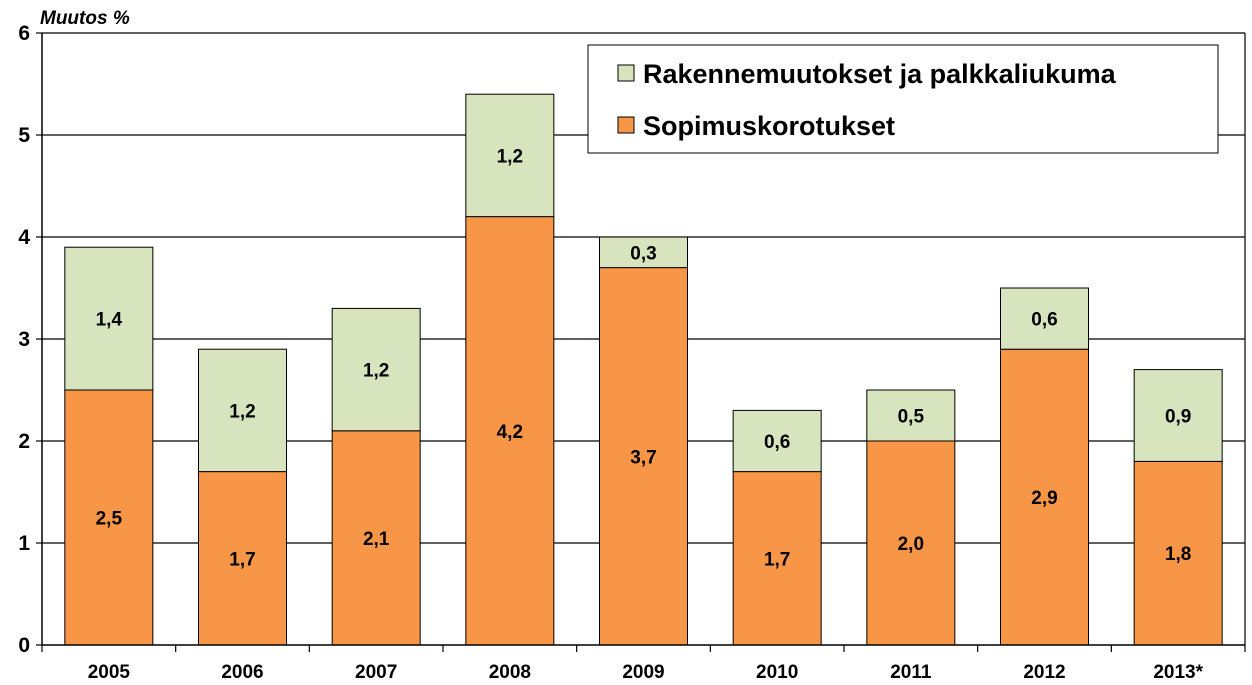  What do you see at coordinates (109, 672) in the screenshot?
I see `x-tick-label: 2005` at bounding box center [109, 672].